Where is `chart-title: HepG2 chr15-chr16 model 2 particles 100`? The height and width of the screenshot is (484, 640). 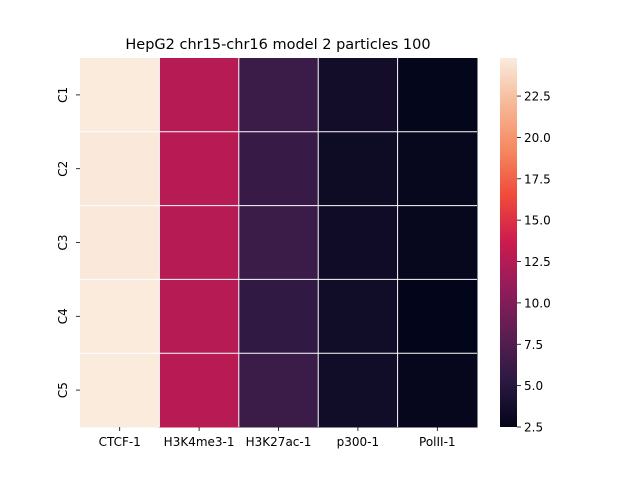
chart-title: HepG2 chr15-chr16 model 2 particles 100 is located at coordinates (277, 45).